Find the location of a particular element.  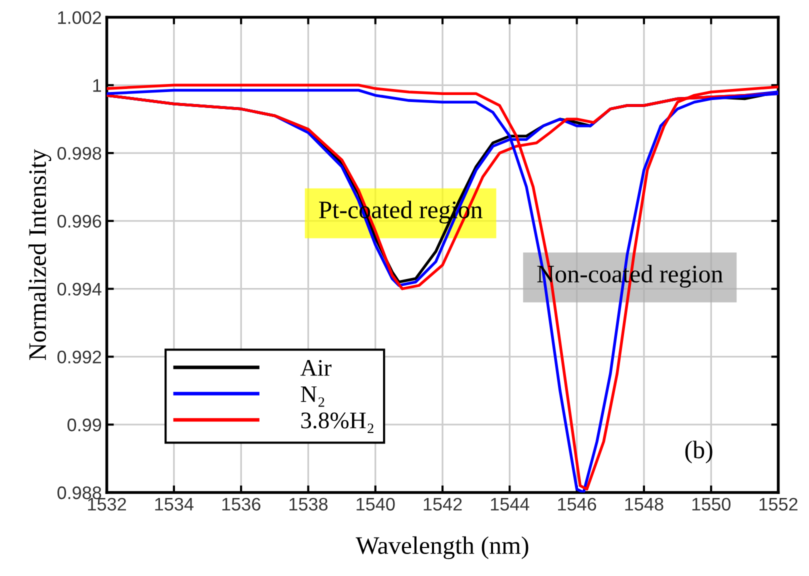

legend-label: N₂ is located at coordinates (312, 396).